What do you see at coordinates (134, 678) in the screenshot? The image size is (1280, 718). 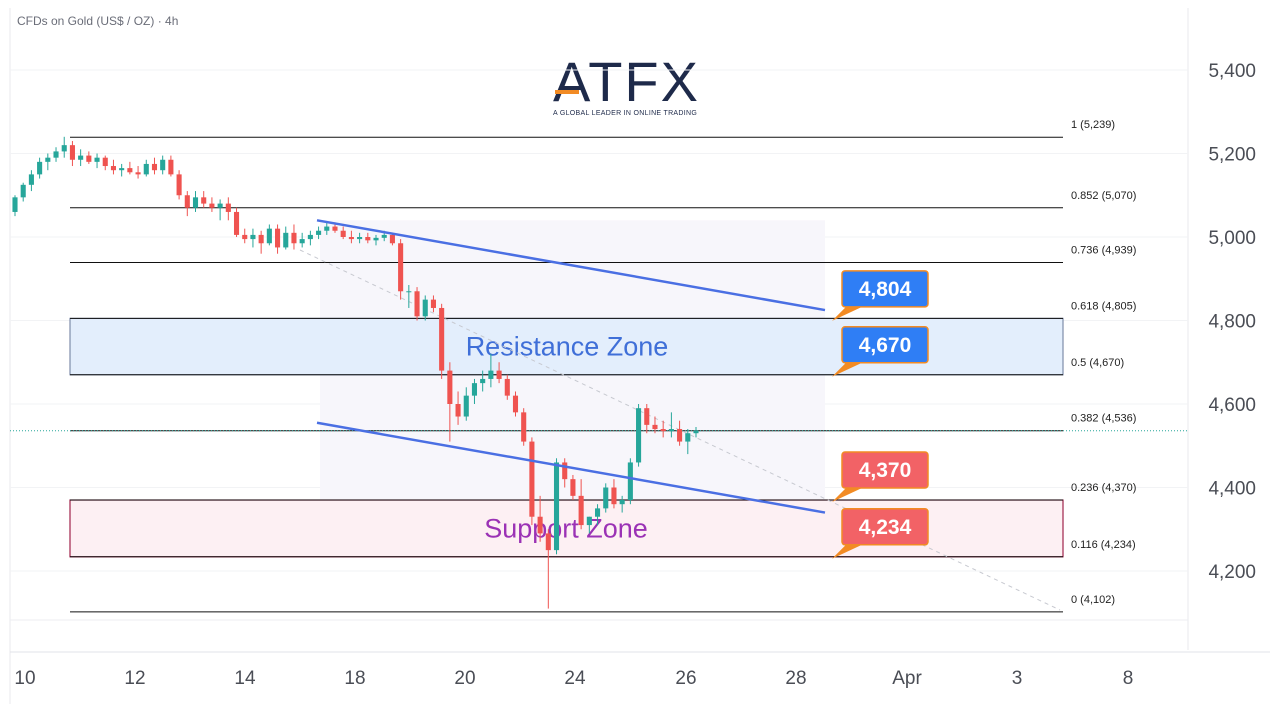 I see `x-tick-label: 12` at bounding box center [134, 678].